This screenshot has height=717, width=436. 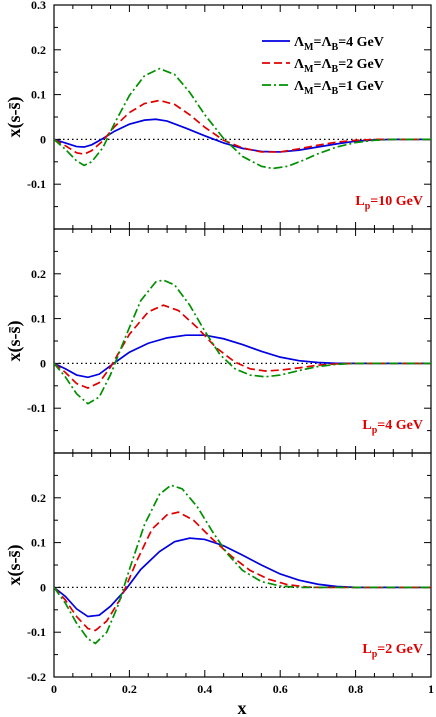 What do you see at coordinates (339, 44) in the screenshot?
I see `legend-entry: ΛM=ΛB=4 GeV` at bounding box center [339, 44].